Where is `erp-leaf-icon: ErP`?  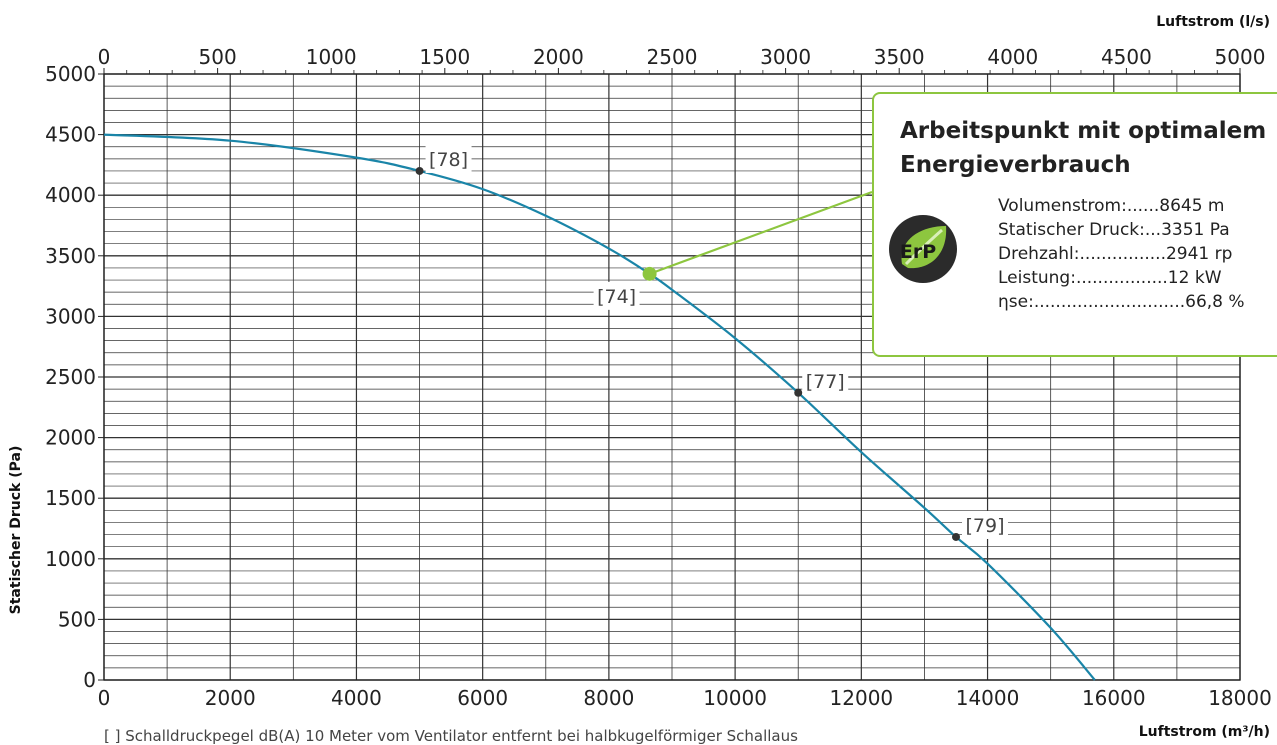
erp-leaf-icon: ErP is located at coordinates (923, 249).